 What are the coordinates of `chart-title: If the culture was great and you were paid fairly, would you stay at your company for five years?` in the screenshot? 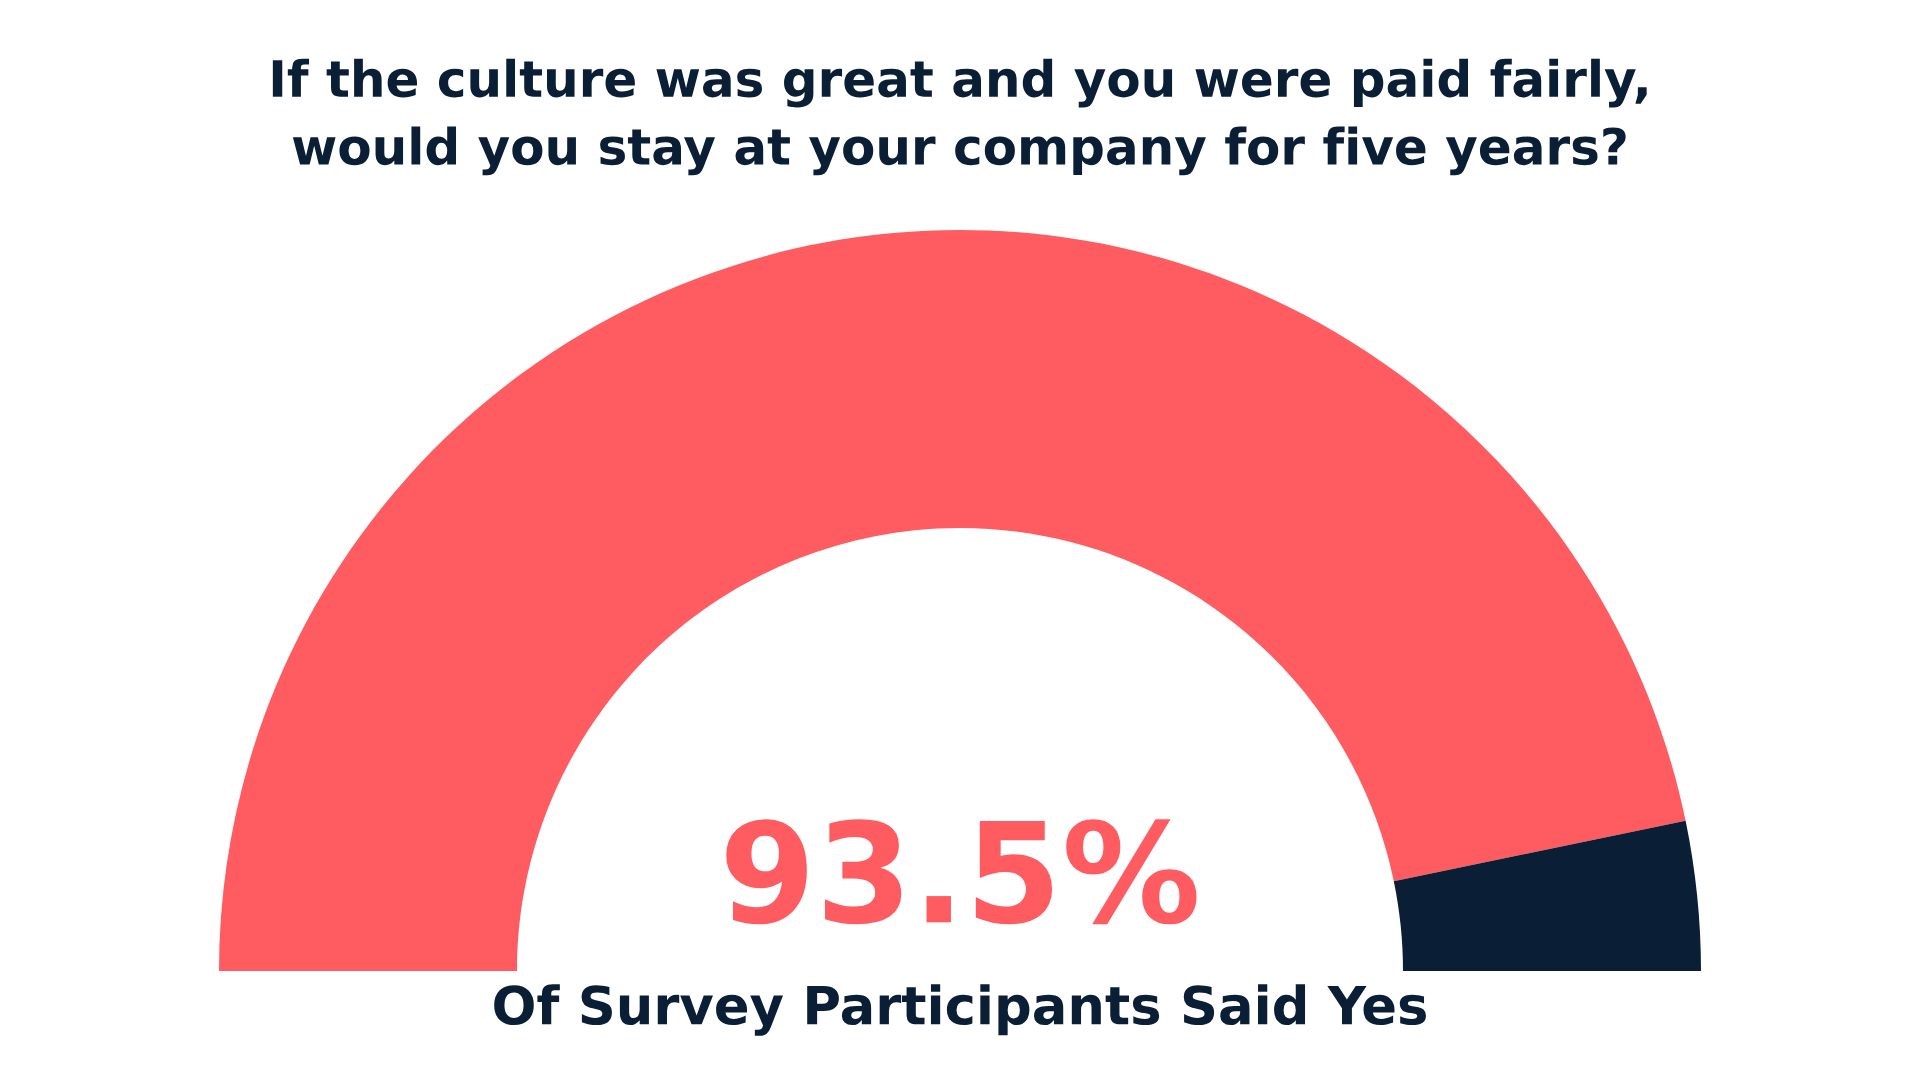 It's located at (959, 117).